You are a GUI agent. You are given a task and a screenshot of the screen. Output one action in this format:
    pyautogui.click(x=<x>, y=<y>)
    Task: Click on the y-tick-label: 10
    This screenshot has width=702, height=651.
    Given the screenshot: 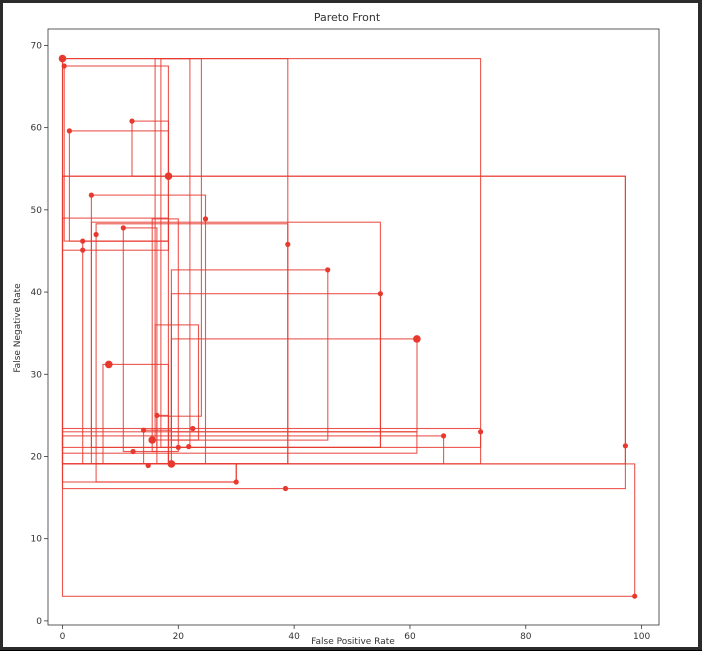 What is the action you would take?
    pyautogui.click(x=37, y=540)
    